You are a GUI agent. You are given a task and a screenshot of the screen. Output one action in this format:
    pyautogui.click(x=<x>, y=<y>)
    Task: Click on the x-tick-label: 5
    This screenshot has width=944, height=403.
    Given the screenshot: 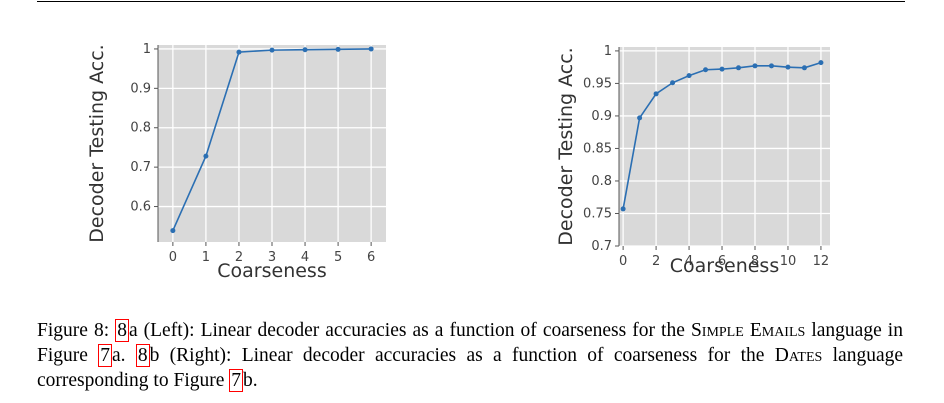 What is the action you would take?
    pyautogui.click(x=338, y=257)
    